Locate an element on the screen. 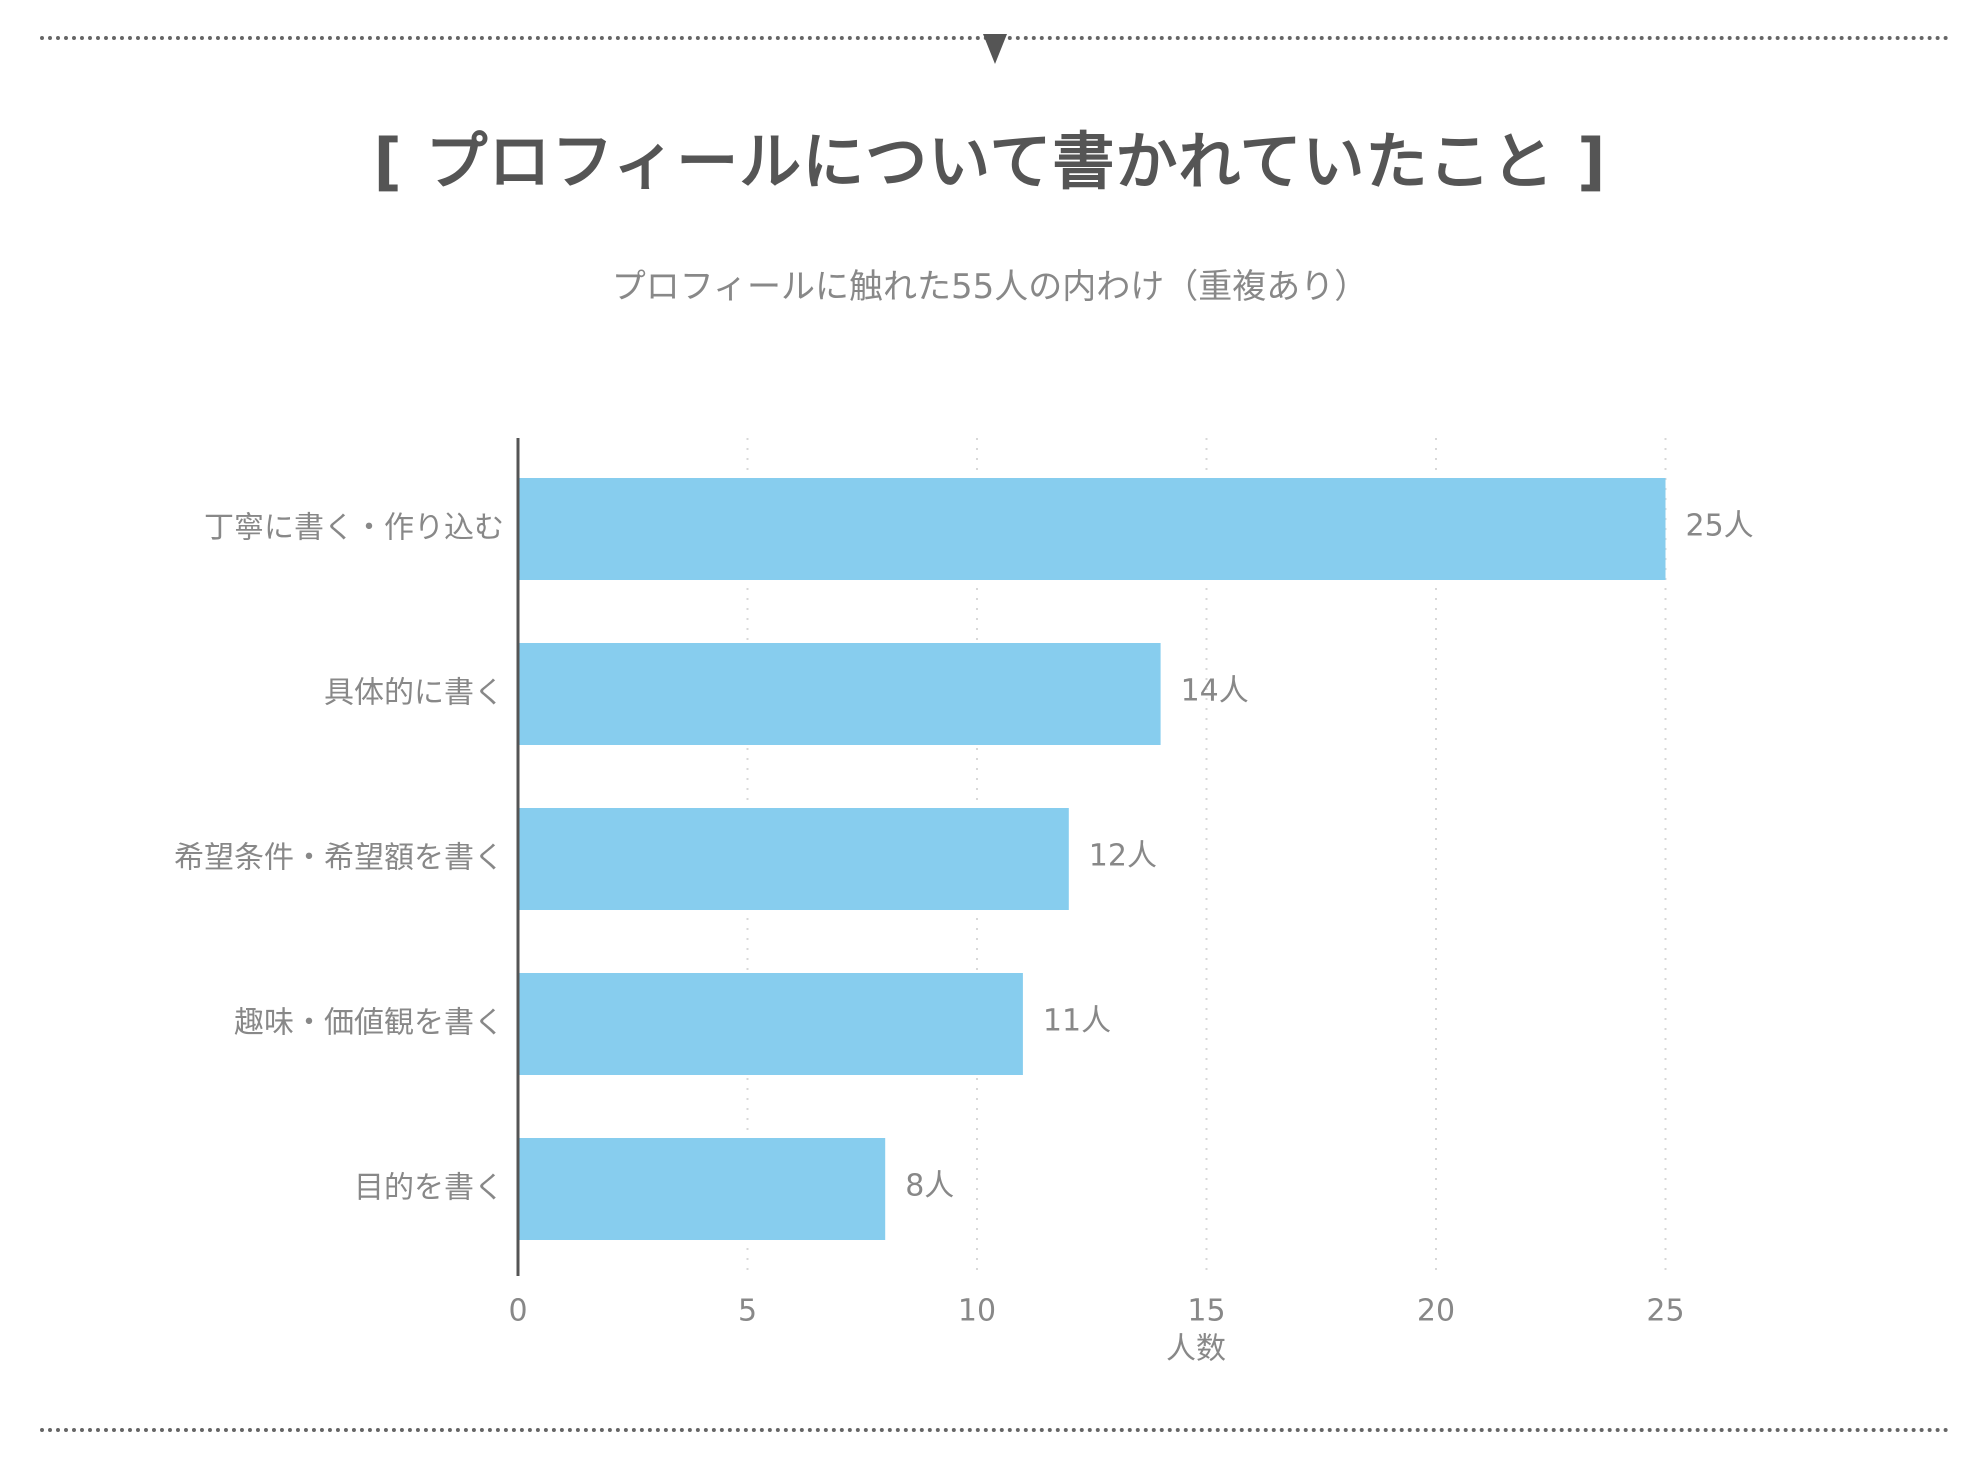 This screenshot has height=1460, width=1980. value-label: 11人 is located at coordinates (1077, 1021).